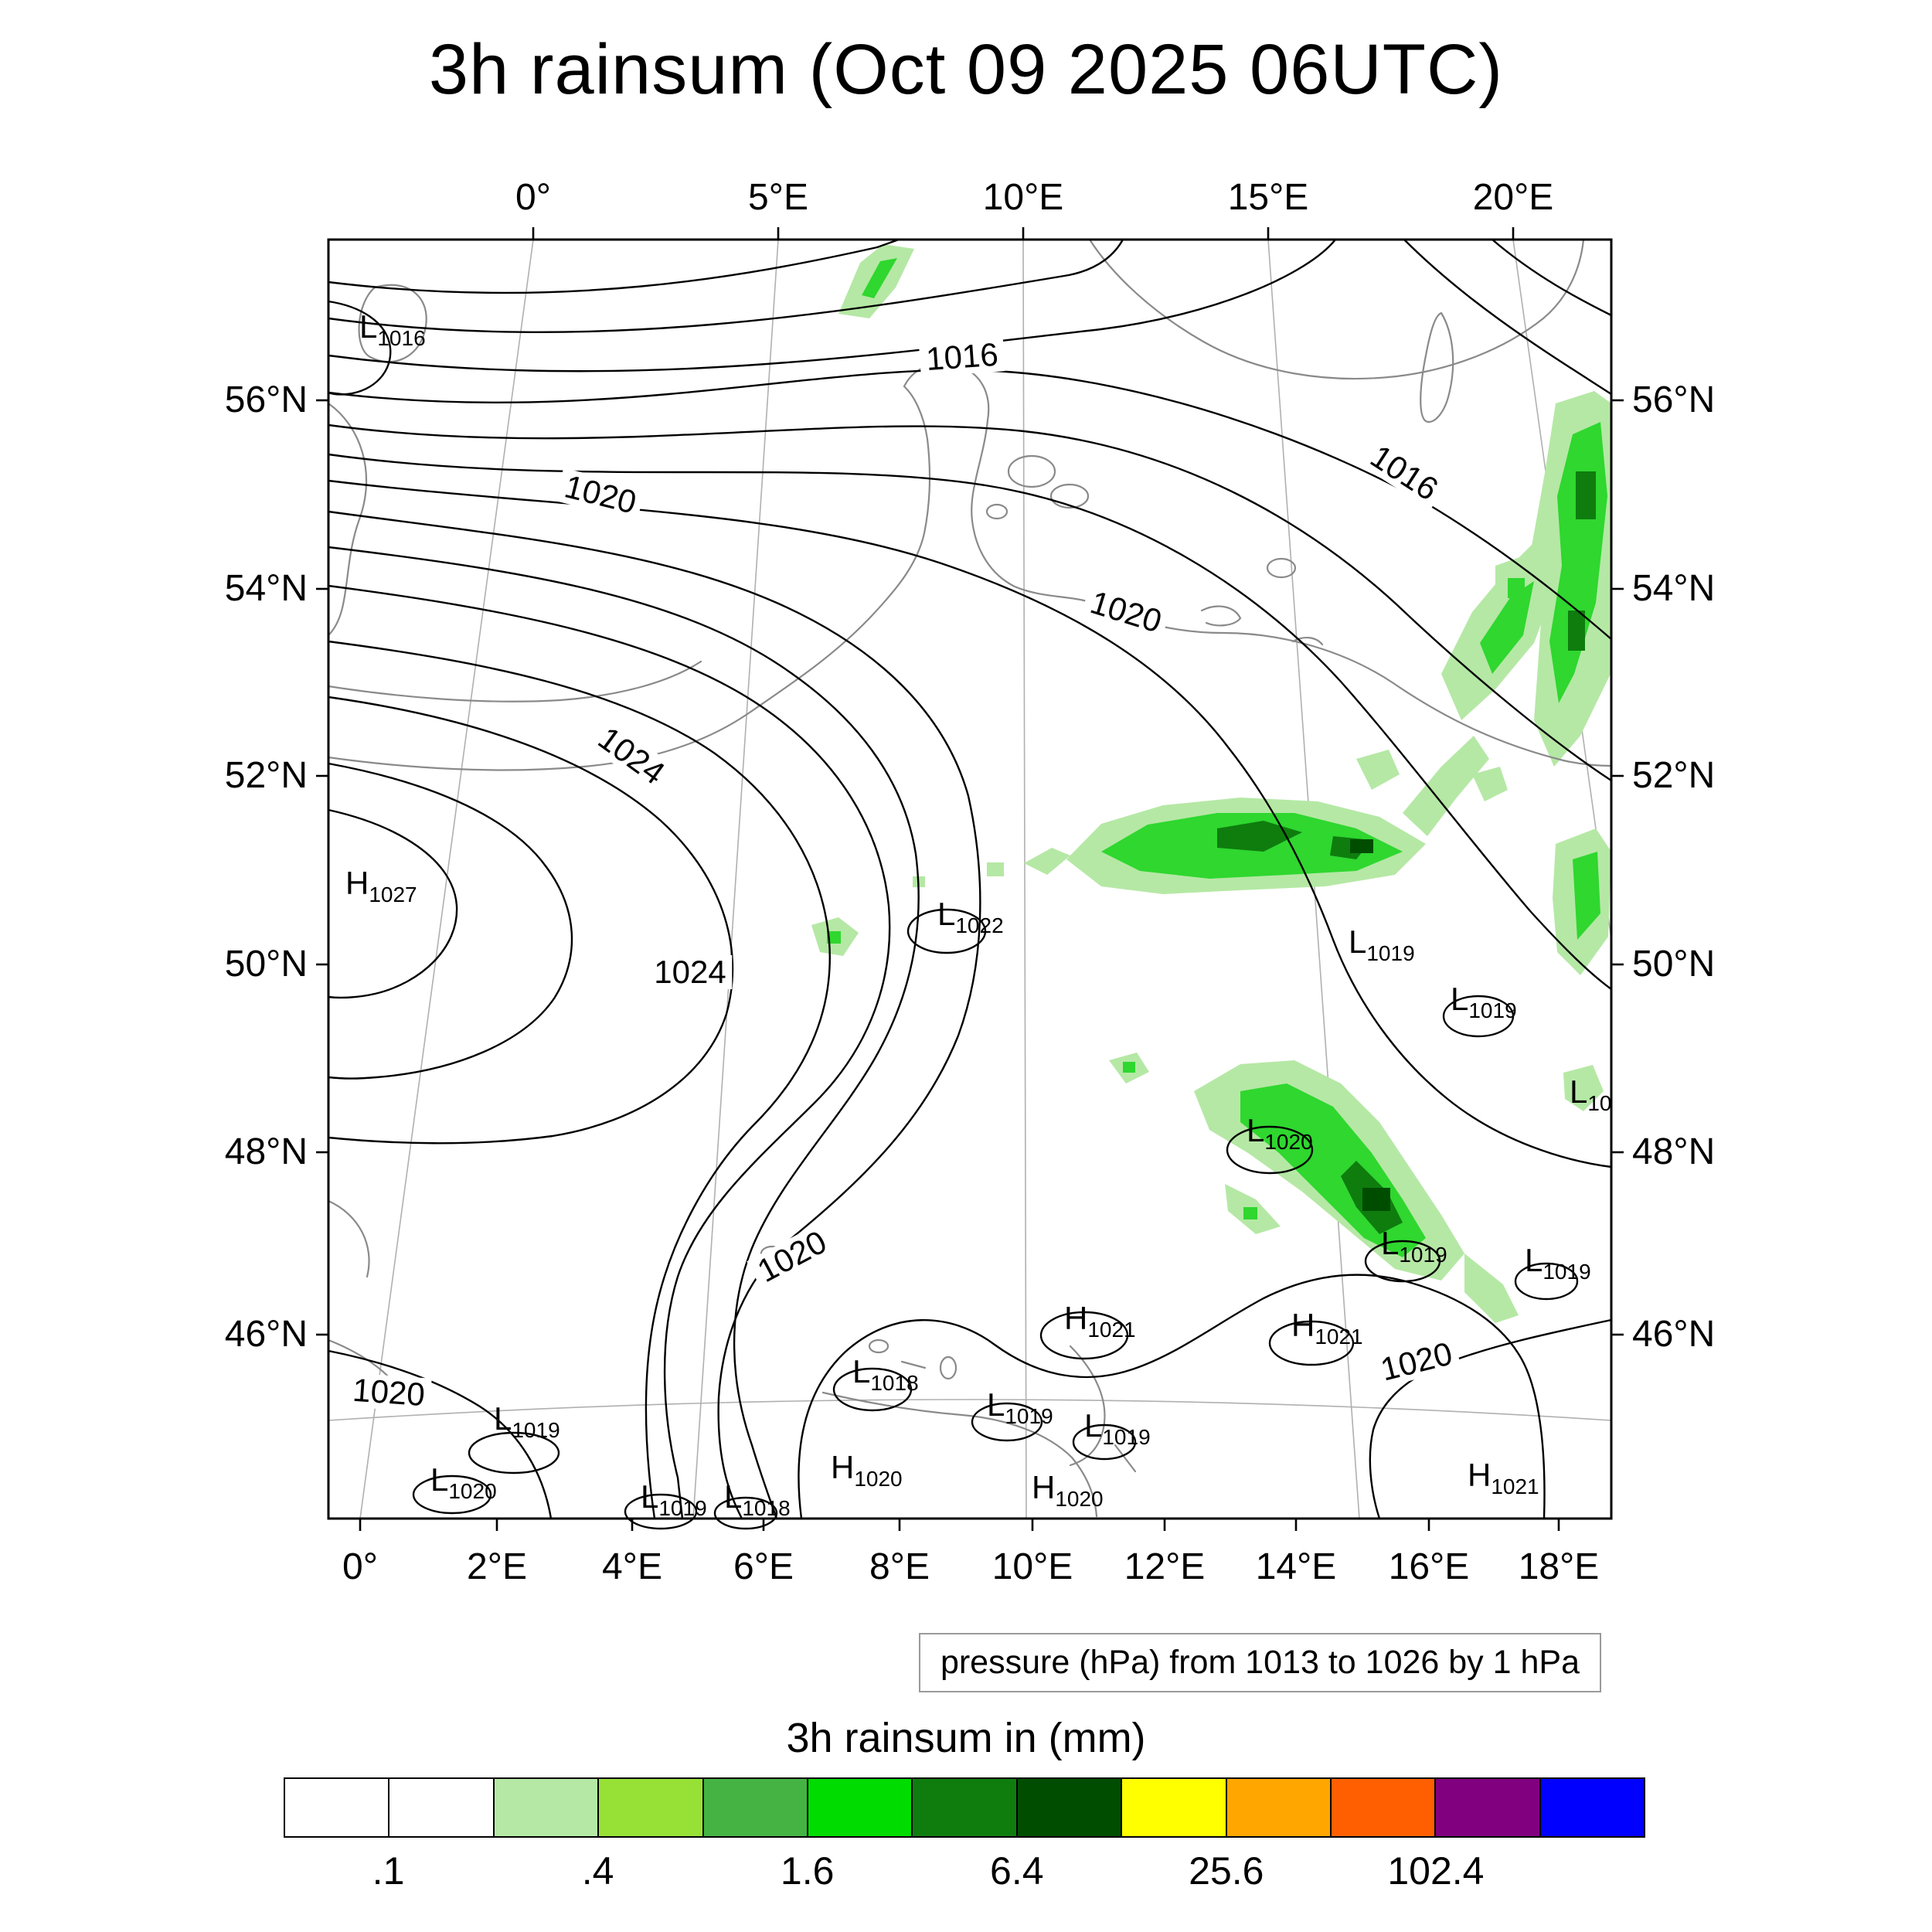 This screenshot has height=1932, width=1932. Describe the element at coordinates (1436, 1871) in the screenshot. I see `colorbar-tick-label: 102.4` at that location.